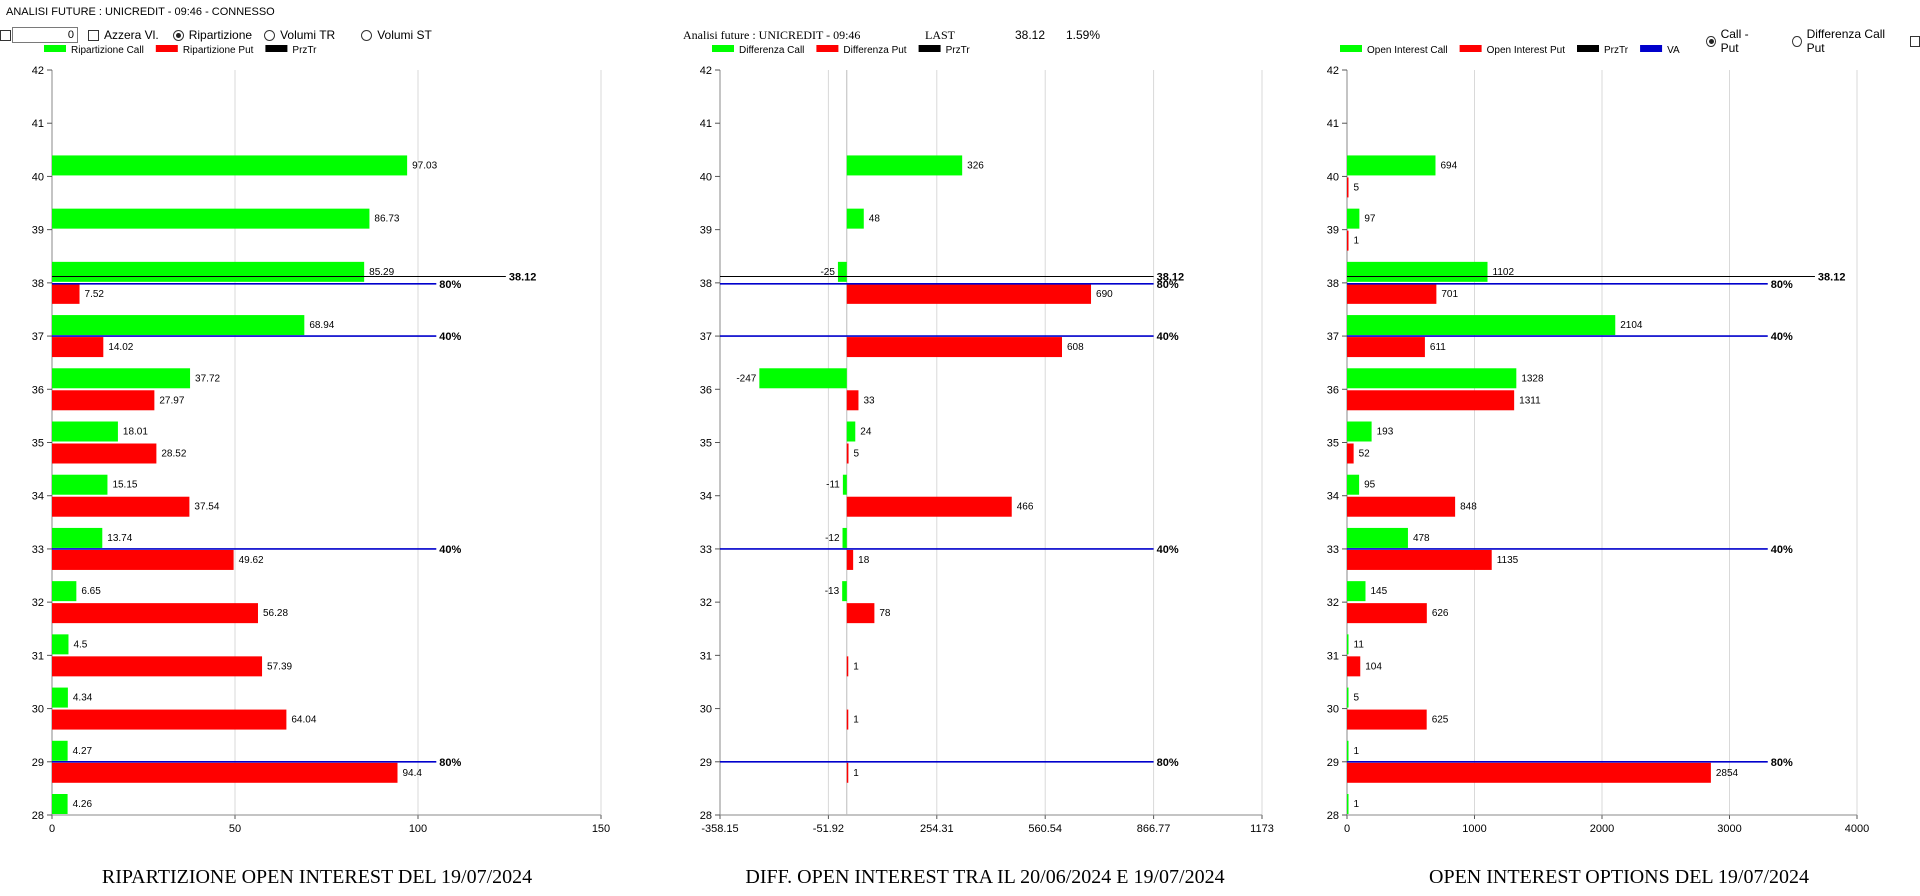  I want to click on chart-2-data-label: 33, so click(869, 400).